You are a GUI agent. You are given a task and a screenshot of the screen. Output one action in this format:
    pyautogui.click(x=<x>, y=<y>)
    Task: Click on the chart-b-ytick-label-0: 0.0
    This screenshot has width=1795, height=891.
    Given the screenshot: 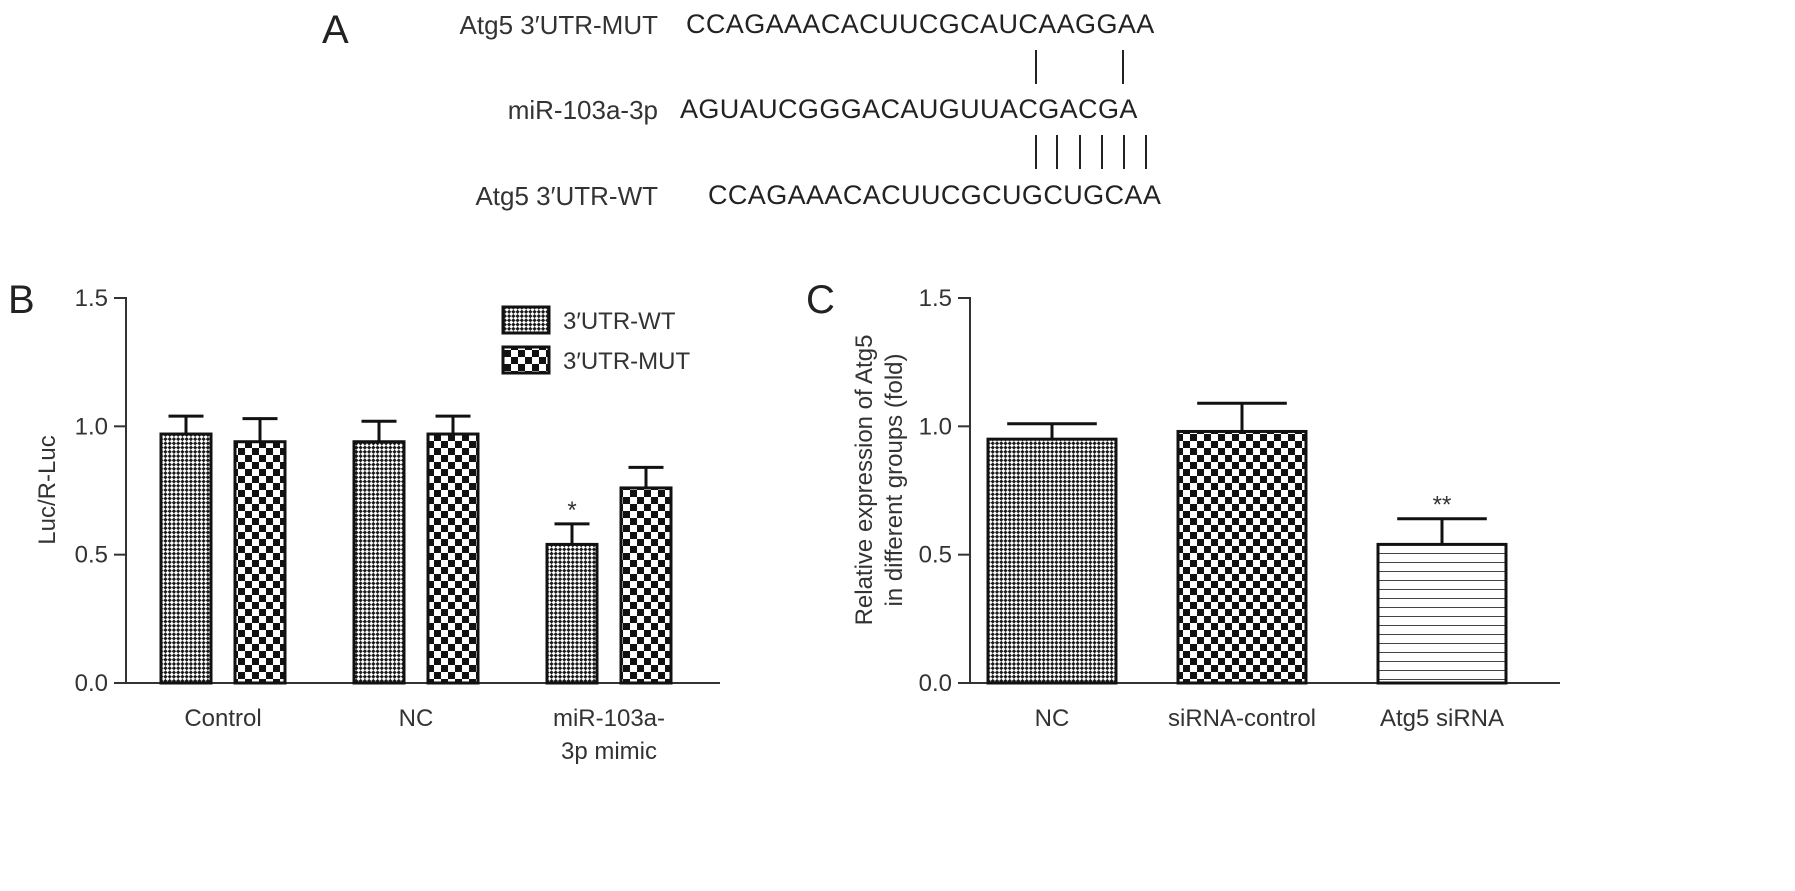 What is the action you would take?
    pyautogui.click(x=91, y=683)
    